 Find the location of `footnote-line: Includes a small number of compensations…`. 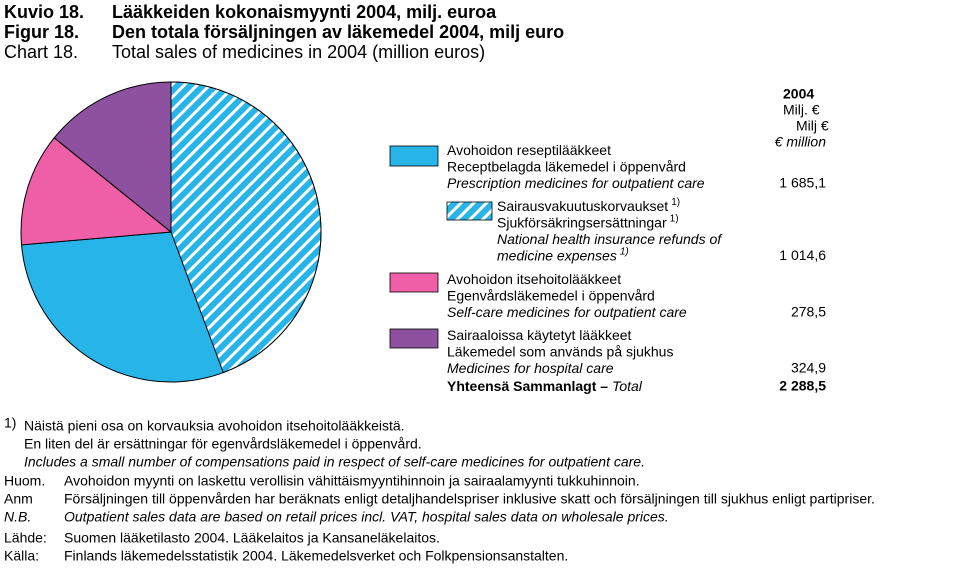

footnote-line: Includes a small number of compensations… is located at coordinates (334, 462).